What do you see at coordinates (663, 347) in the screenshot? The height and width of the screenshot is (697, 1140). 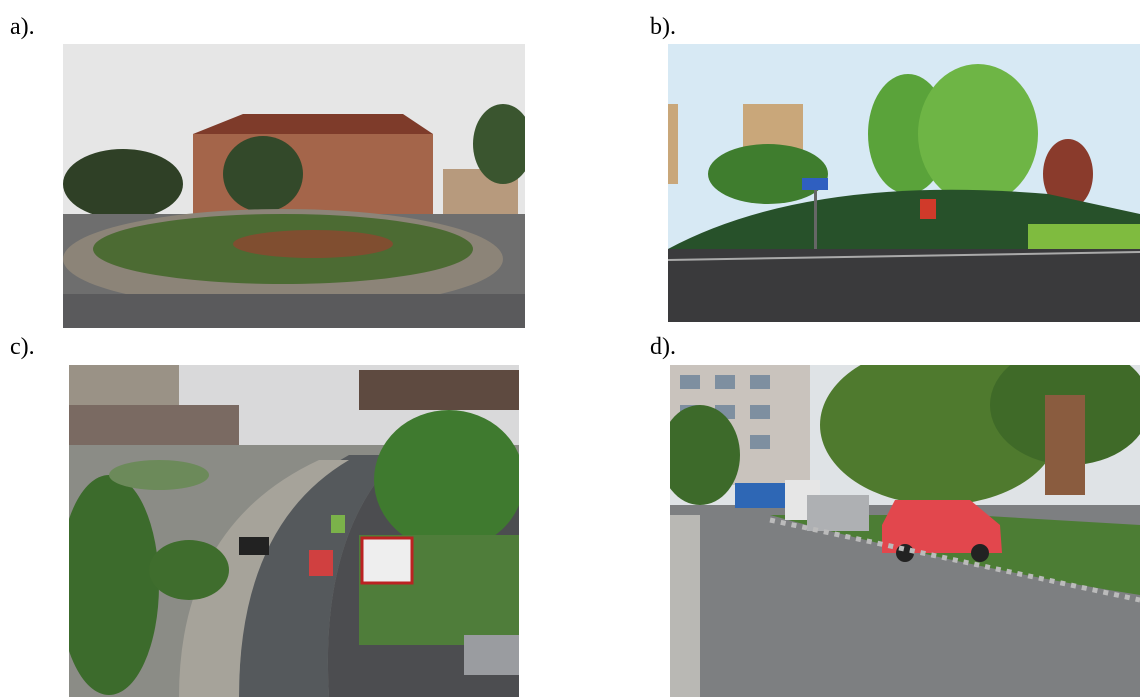 I see `panel-label: d).` at bounding box center [663, 347].